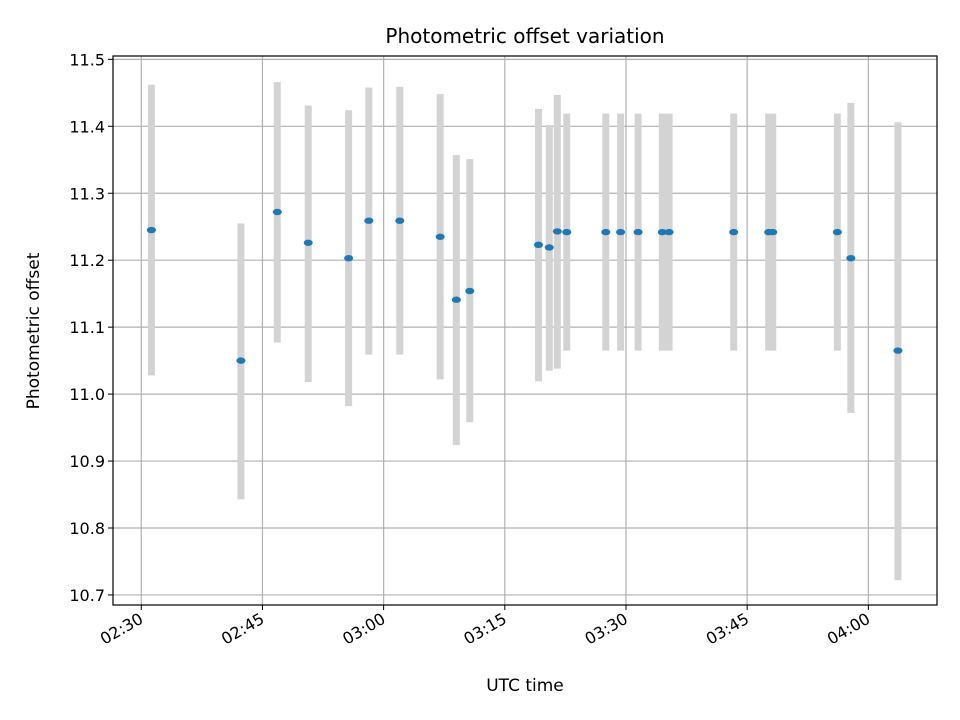 The width and height of the screenshot is (960, 720). Describe the element at coordinates (121, 629) in the screenshot. I see `x-tick-label: 02:30` at that location.